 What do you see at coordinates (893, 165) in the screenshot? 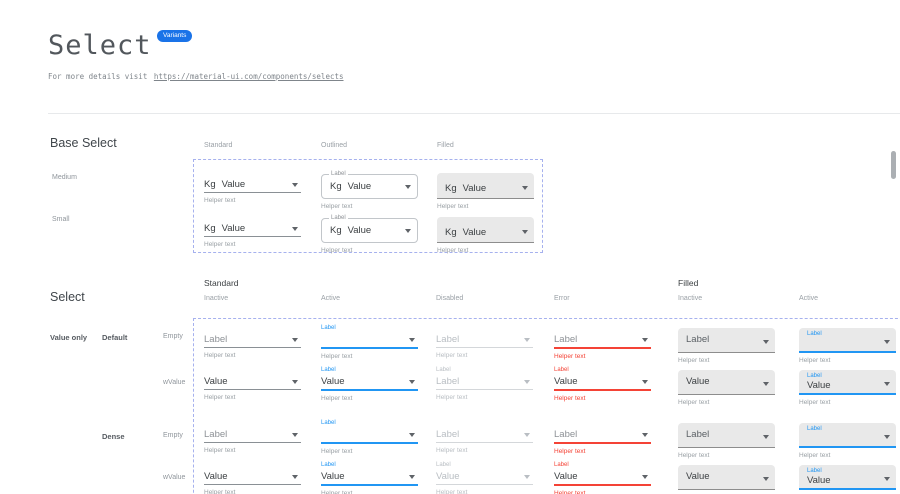
I see `scrollbar-thumb` at bounding box center [893, 165].